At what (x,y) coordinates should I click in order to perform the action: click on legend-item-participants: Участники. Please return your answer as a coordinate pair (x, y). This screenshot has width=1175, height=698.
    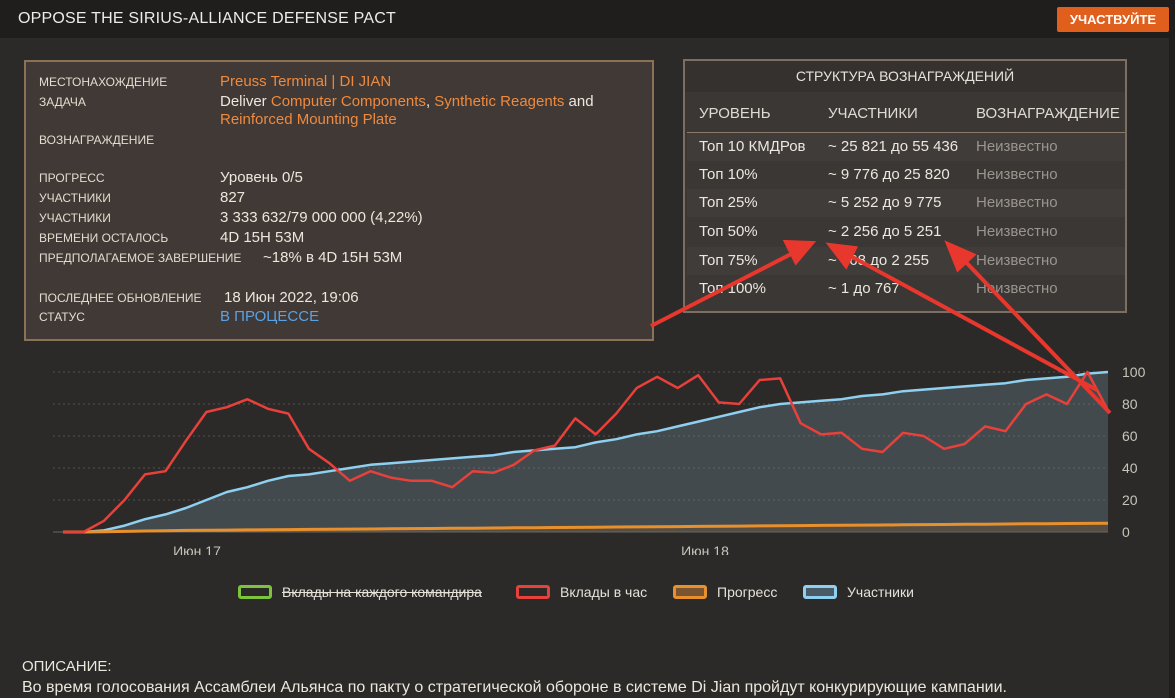
    Looking at the image, I should click on (858, 592).